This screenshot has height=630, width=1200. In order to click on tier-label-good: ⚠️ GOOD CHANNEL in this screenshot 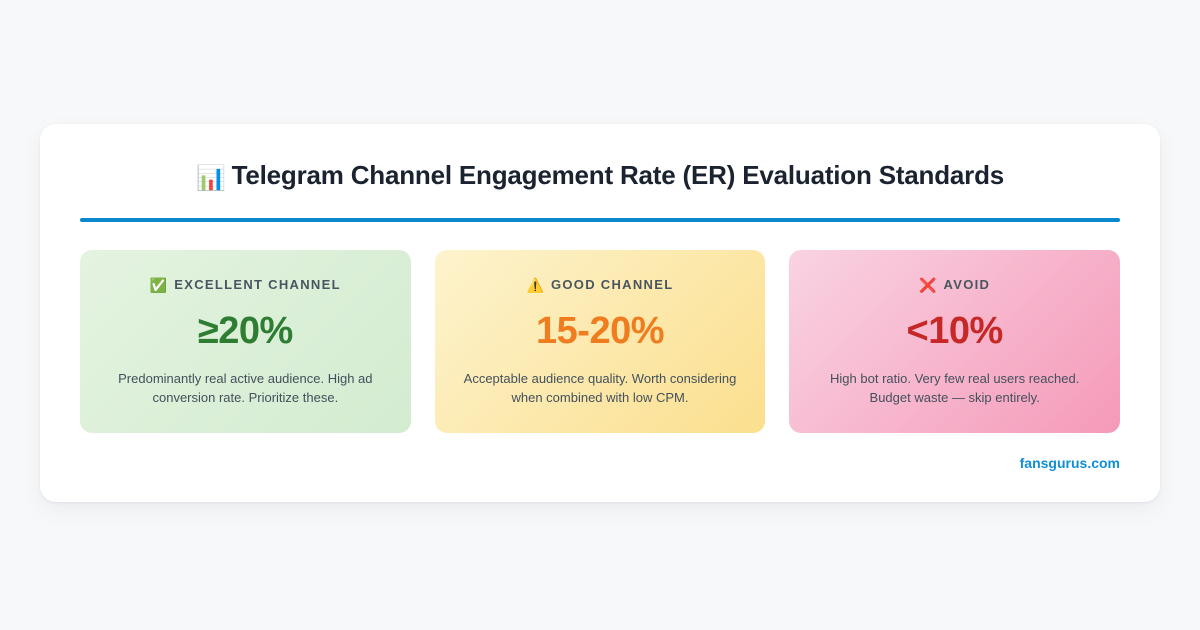, I will do `click(600, 285)`.